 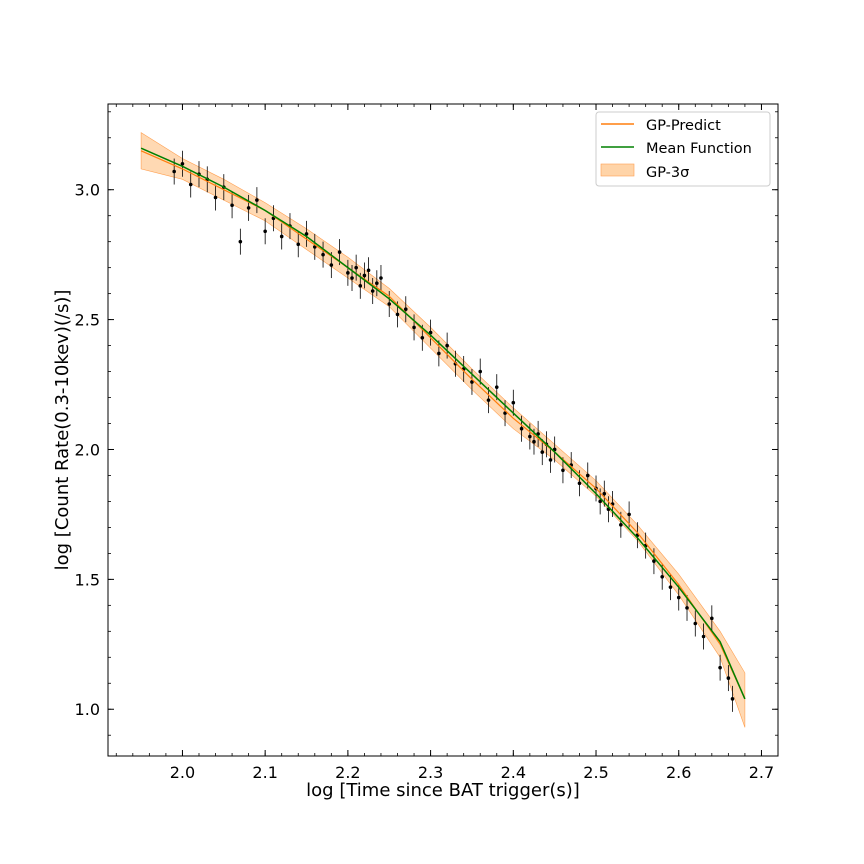 What do you see at coordinates (443, 790) in the screenshot?
I see `x-axis-title: log [Time since BAT trigger(s)]` at bounding box center [443, 790].